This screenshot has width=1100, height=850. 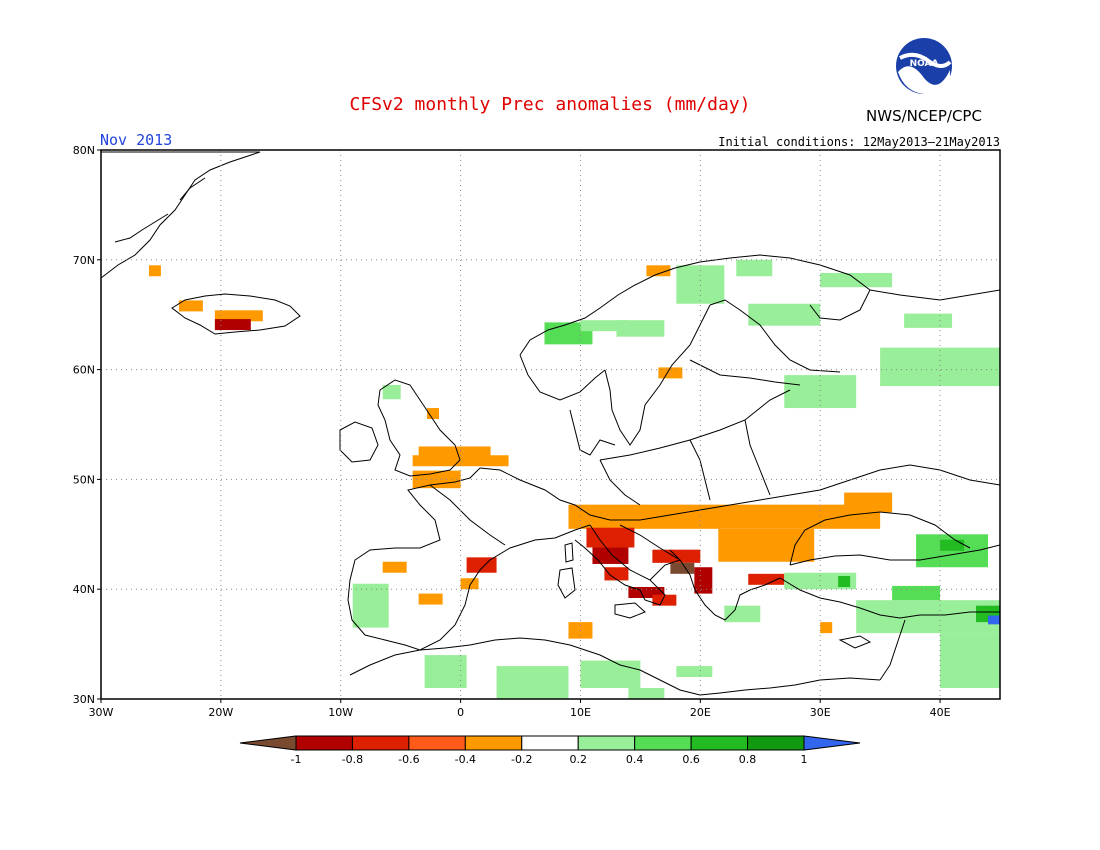 I want to click on colorbar-tick-label: 0.4, so click(x=635, y=759).